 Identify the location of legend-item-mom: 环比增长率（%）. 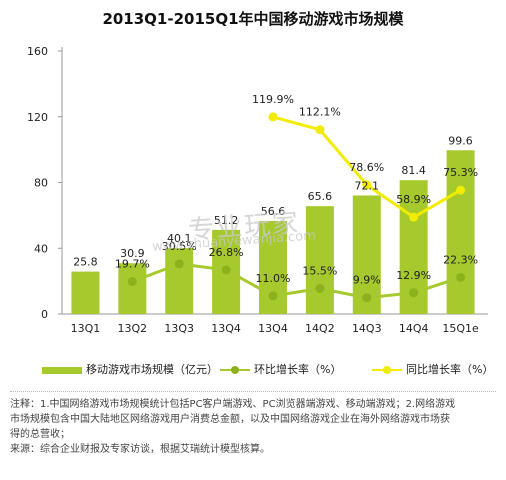
(280, 370).